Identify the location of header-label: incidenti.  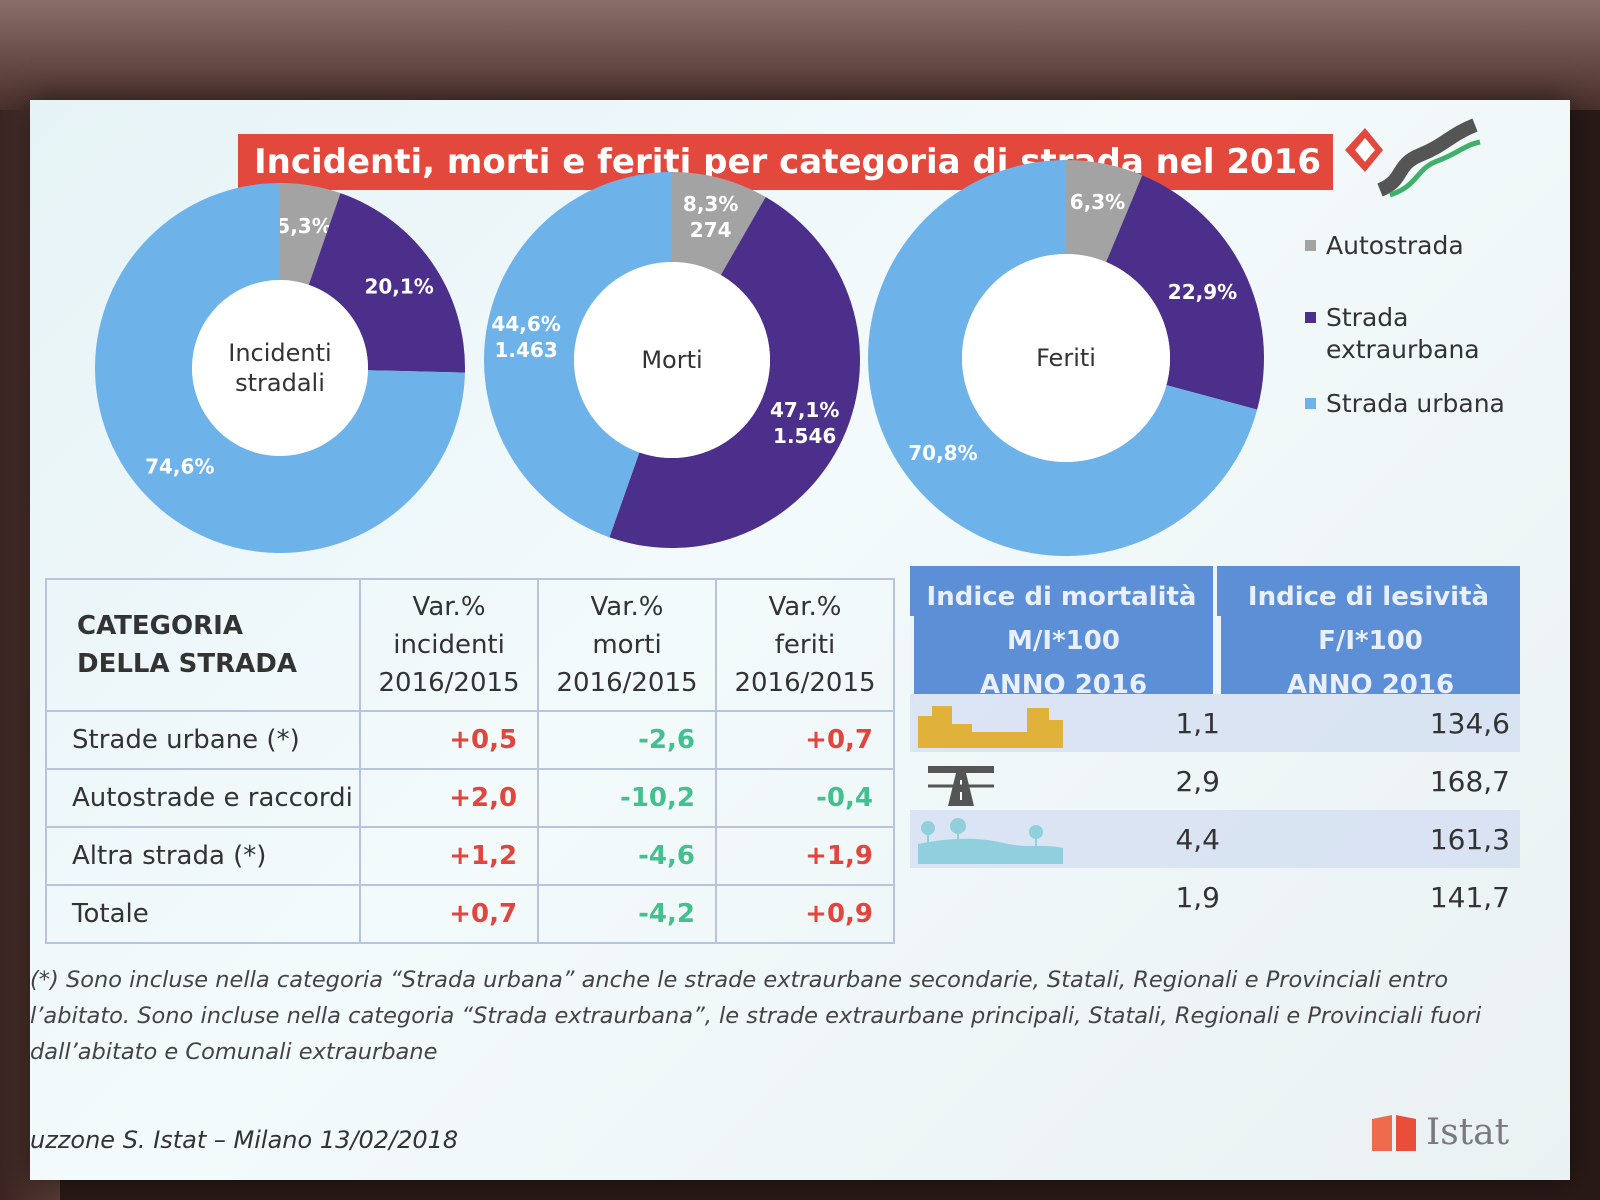
(449, 645).